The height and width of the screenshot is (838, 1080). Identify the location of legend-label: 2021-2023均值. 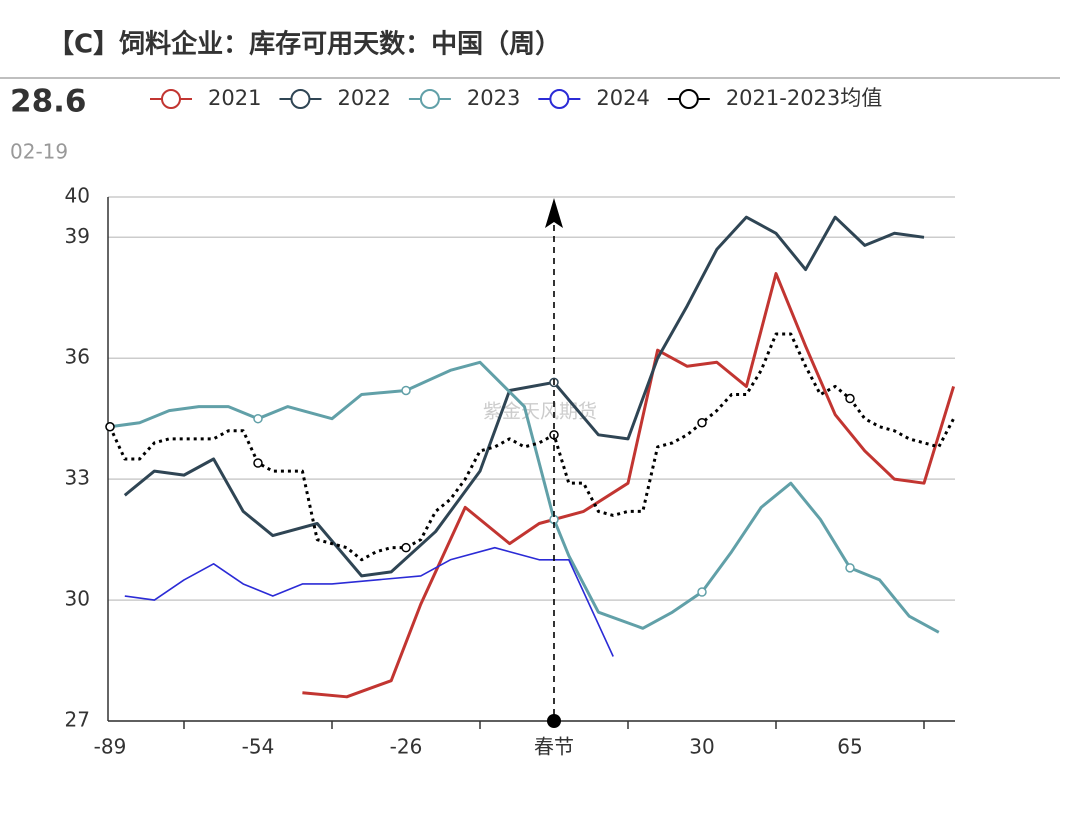
(804, 98).